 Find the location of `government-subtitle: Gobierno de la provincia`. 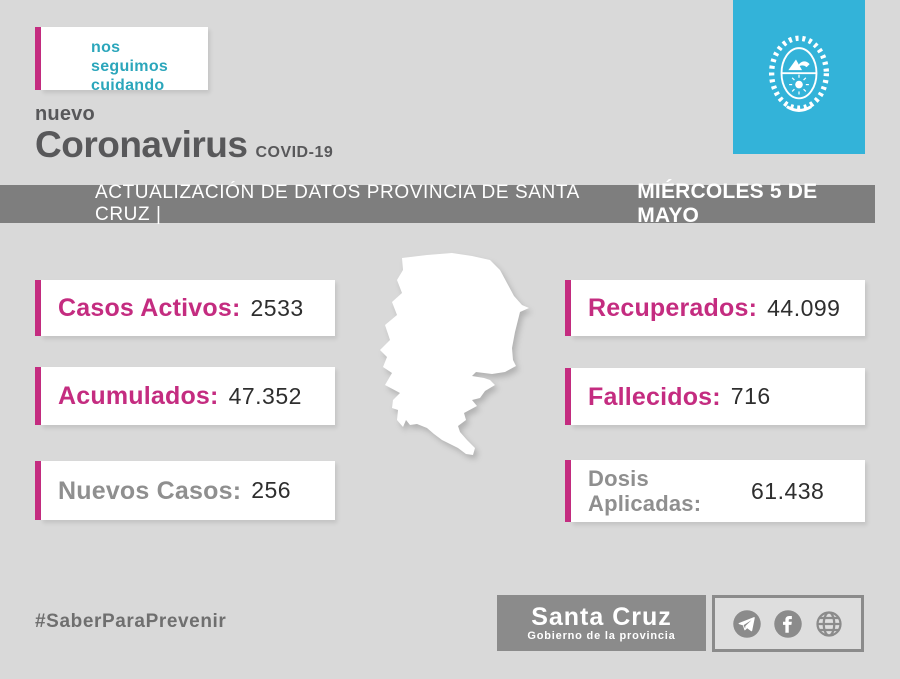

government-subtitle: Gobierno de la provincia is located at coordinates (601, 636).